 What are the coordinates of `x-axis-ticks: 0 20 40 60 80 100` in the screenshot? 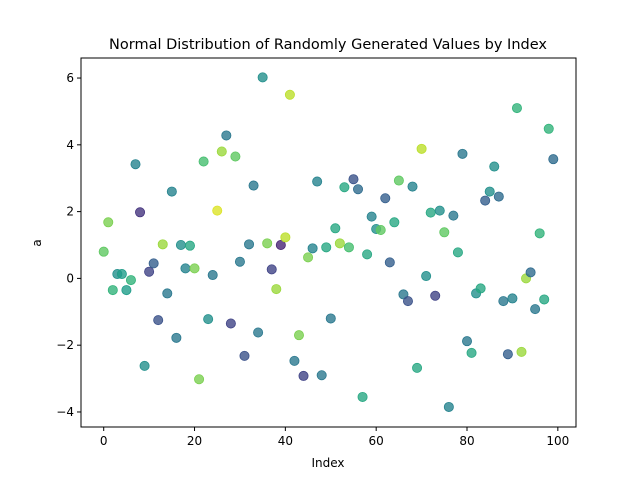 It's located at (334, 437).